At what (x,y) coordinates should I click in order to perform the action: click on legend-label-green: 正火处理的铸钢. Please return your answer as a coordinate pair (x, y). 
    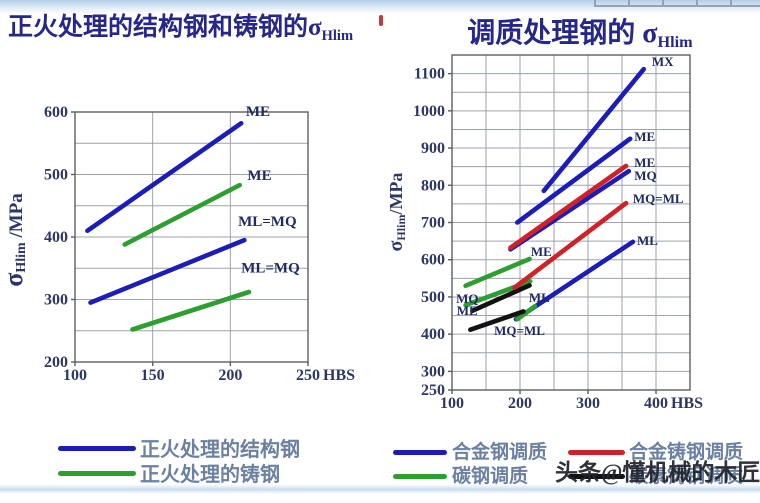
    Looking at the image, I should click on (210, 475).